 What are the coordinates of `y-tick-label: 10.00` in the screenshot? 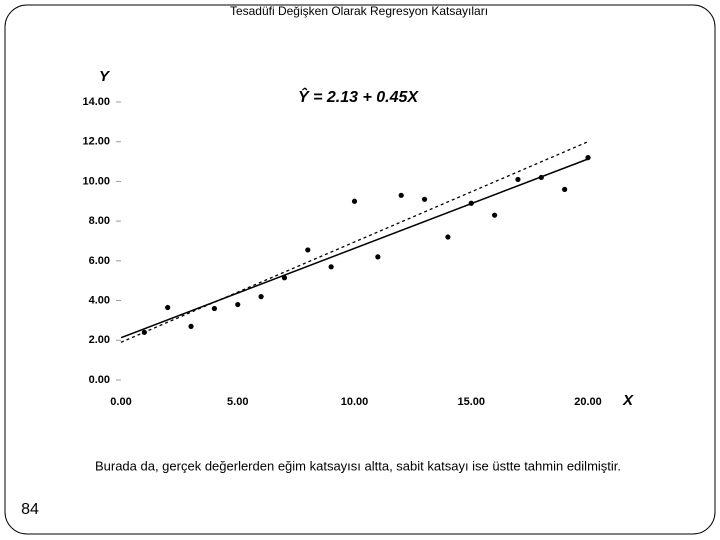 It's located at (96, 181).